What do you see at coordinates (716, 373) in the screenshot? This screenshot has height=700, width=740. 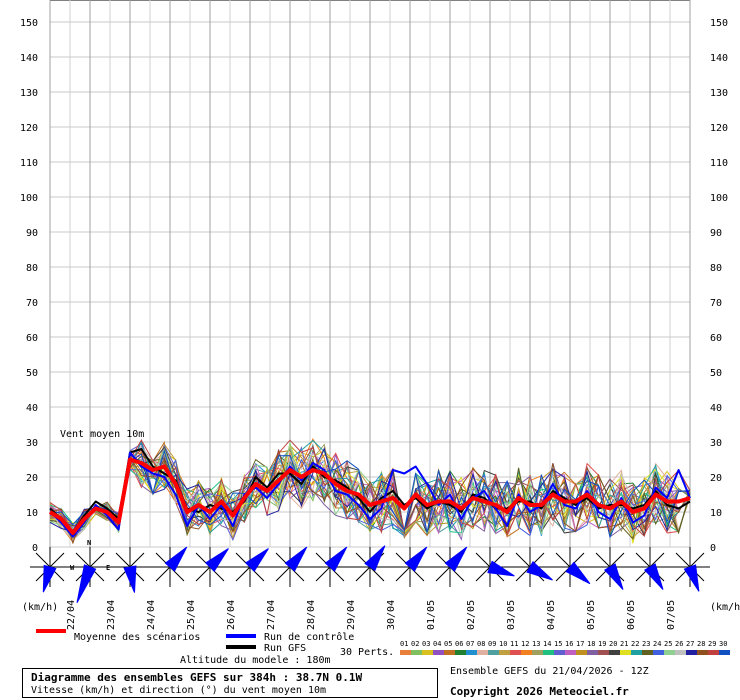 I see `y-tick-right: 50` at bounding box center [716, 373].